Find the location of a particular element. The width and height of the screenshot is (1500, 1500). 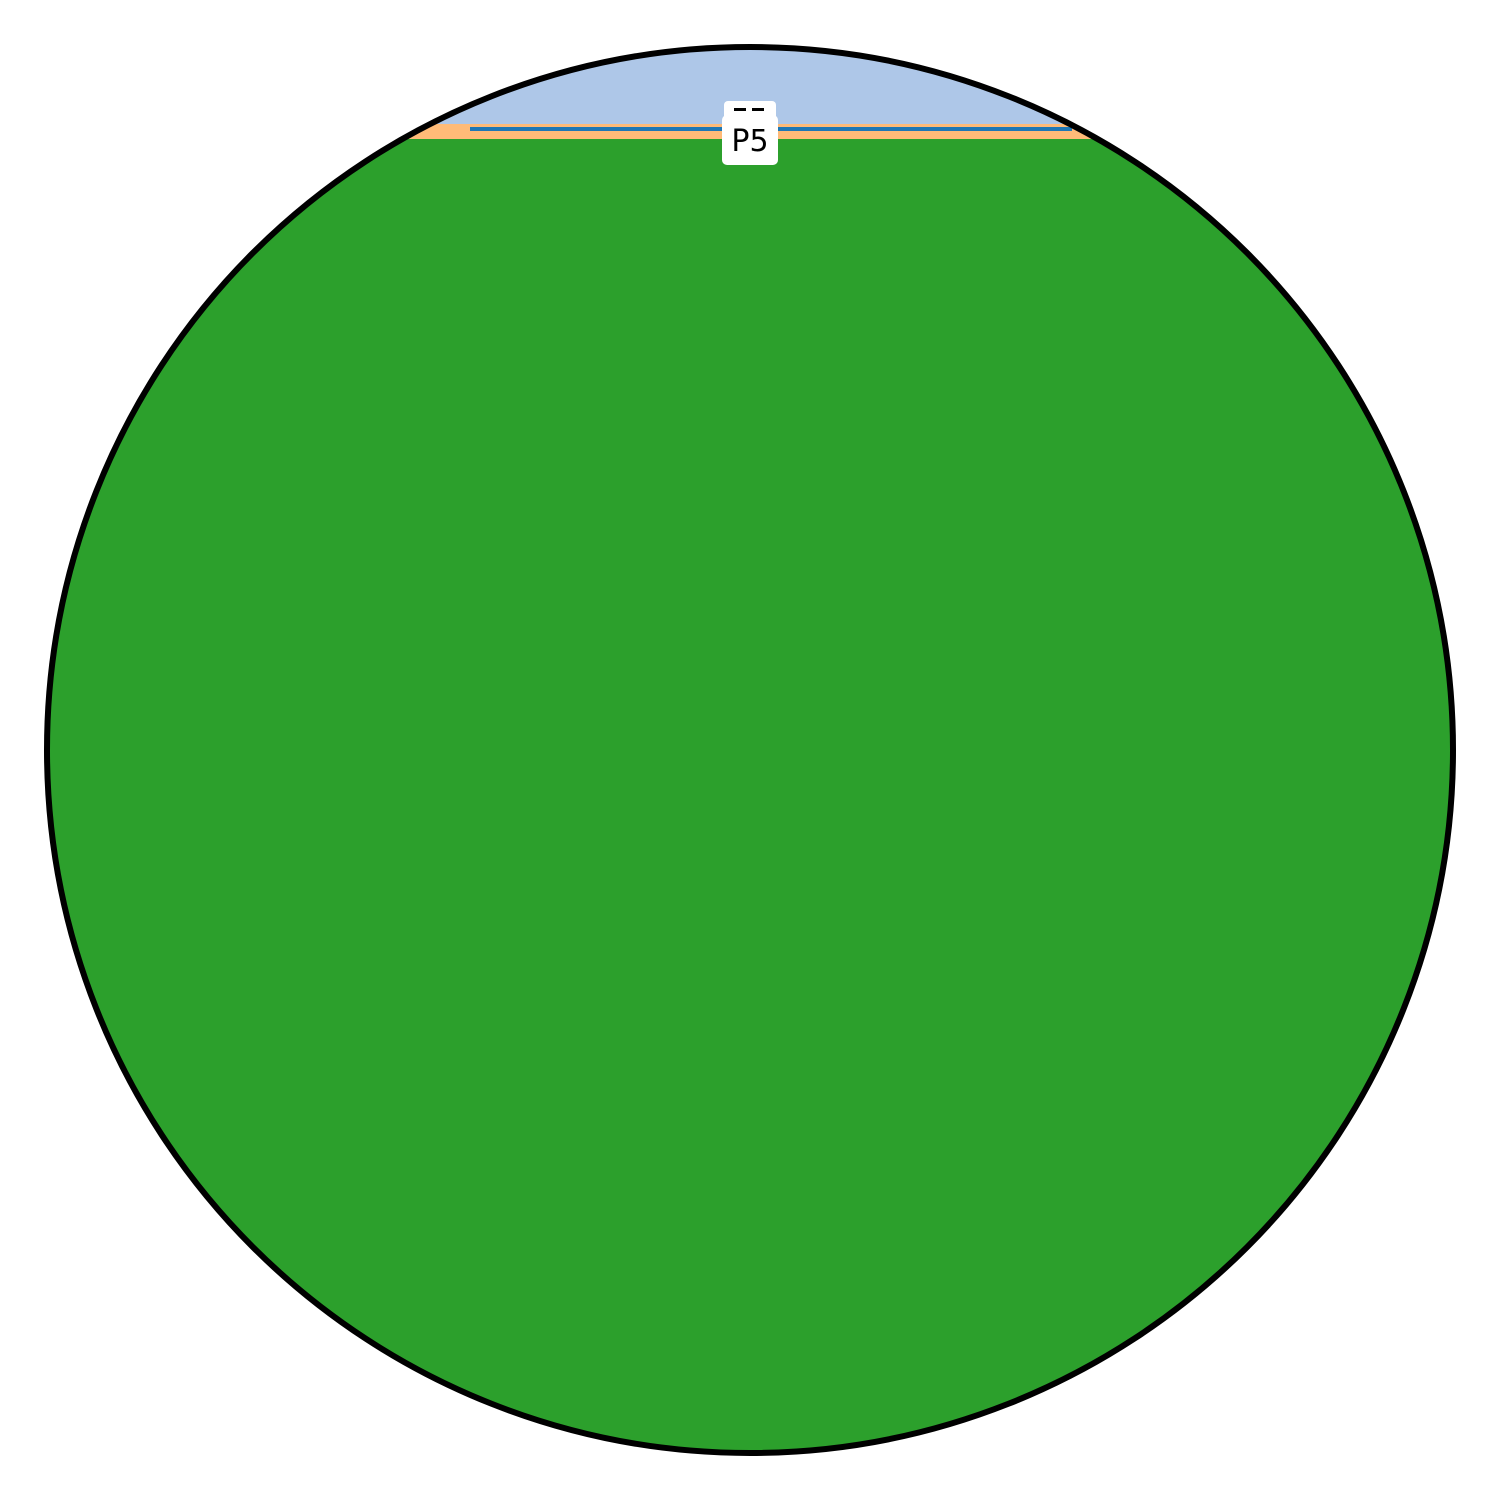

label-p5-box is located at coordinates (750, 140).